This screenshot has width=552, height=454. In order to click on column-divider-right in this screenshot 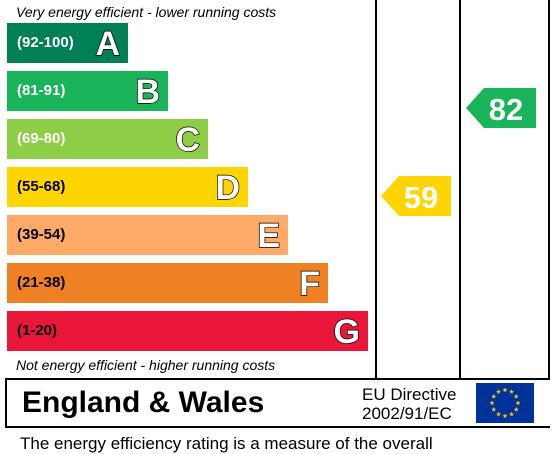, I will do `click(460, 190)`.